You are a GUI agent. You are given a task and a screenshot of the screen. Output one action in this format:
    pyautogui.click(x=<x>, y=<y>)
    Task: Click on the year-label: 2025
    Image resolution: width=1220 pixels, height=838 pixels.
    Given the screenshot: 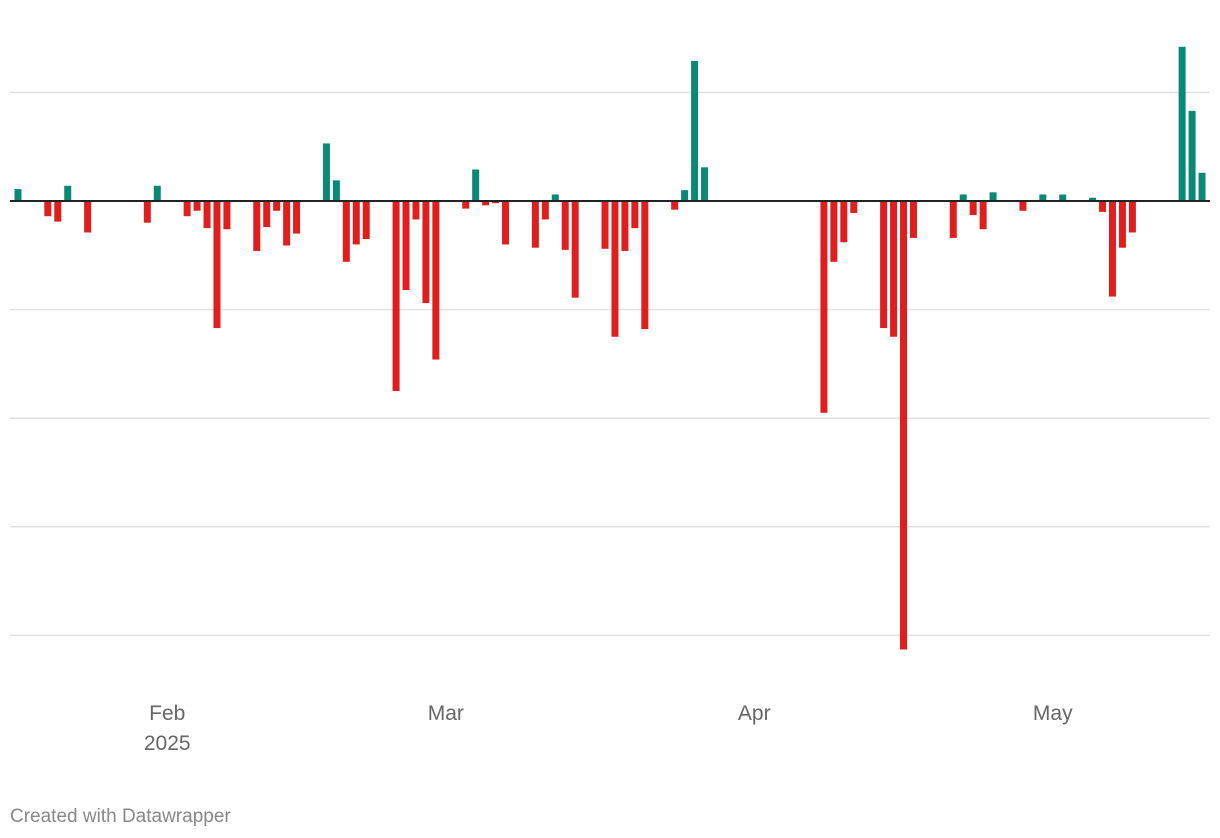 What is the action you would take?
    pyautogui.click(x=167, y=743)
    